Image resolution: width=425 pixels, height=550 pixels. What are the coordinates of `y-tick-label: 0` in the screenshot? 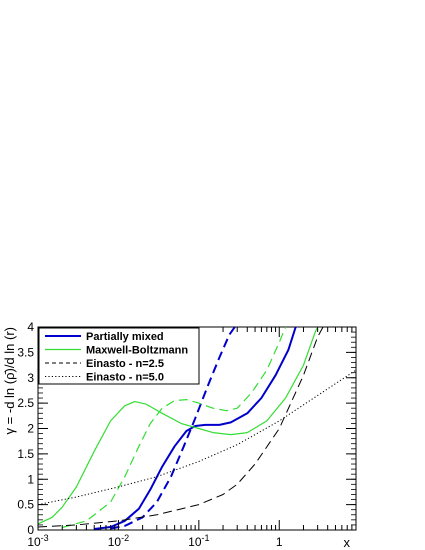 It's located at (30, 530).